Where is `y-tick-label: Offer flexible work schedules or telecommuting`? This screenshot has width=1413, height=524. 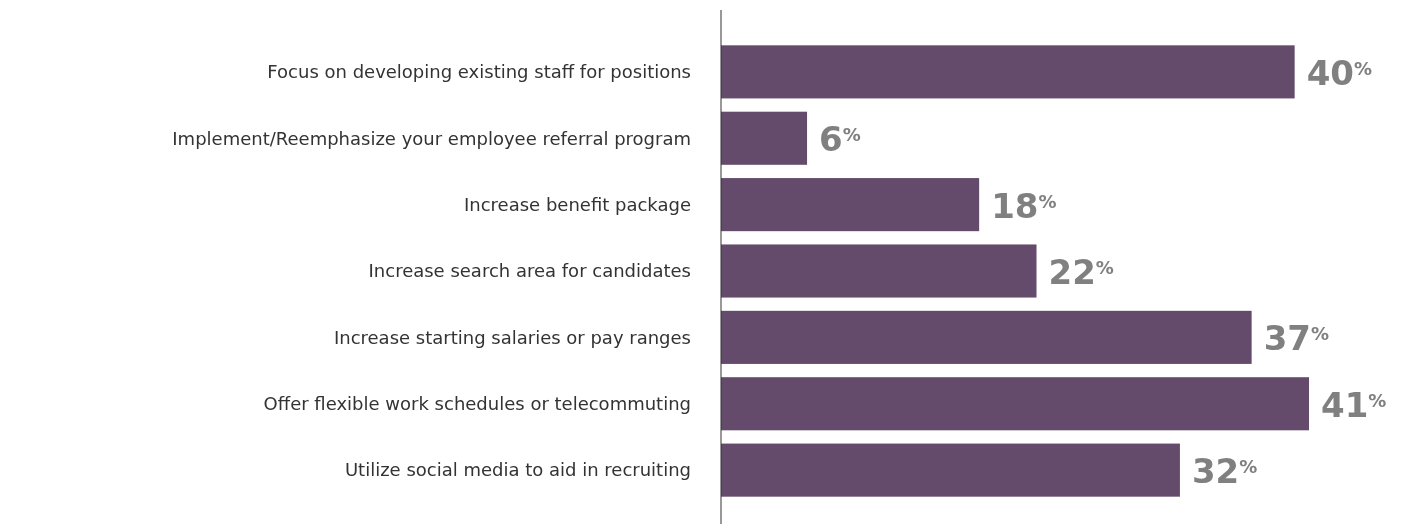 y-tick-label: Offer flexible work schedules or telecommuting is located at coordinates (477, 404).